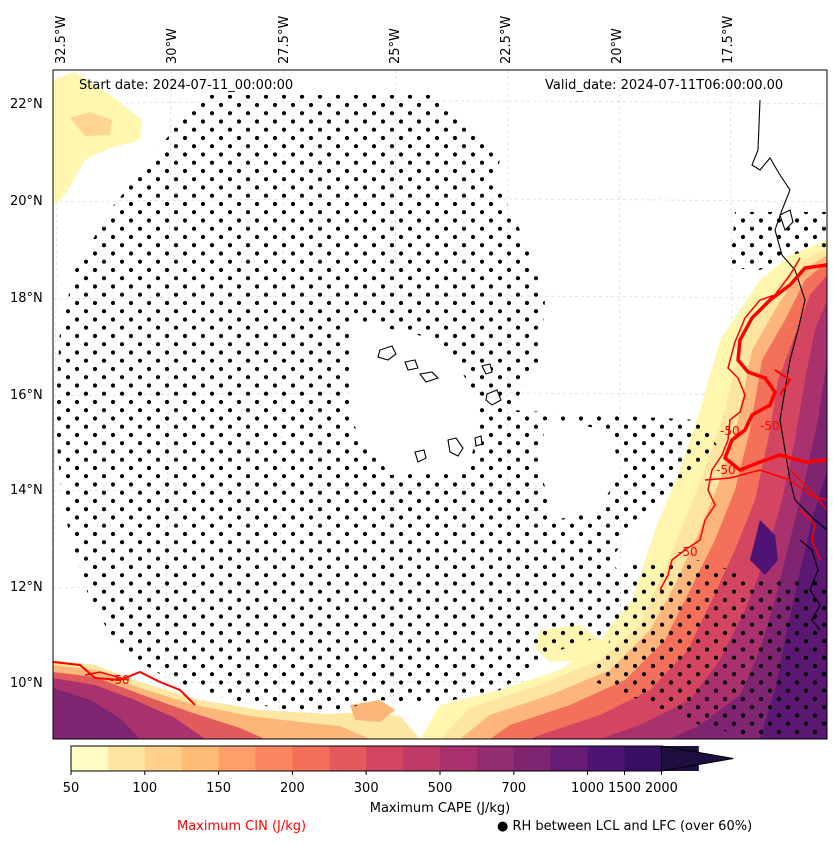 Image resolution: width=837 pixels, height=845 pixels. I want to click on cin-label-e3: -50, so click(726, 470).